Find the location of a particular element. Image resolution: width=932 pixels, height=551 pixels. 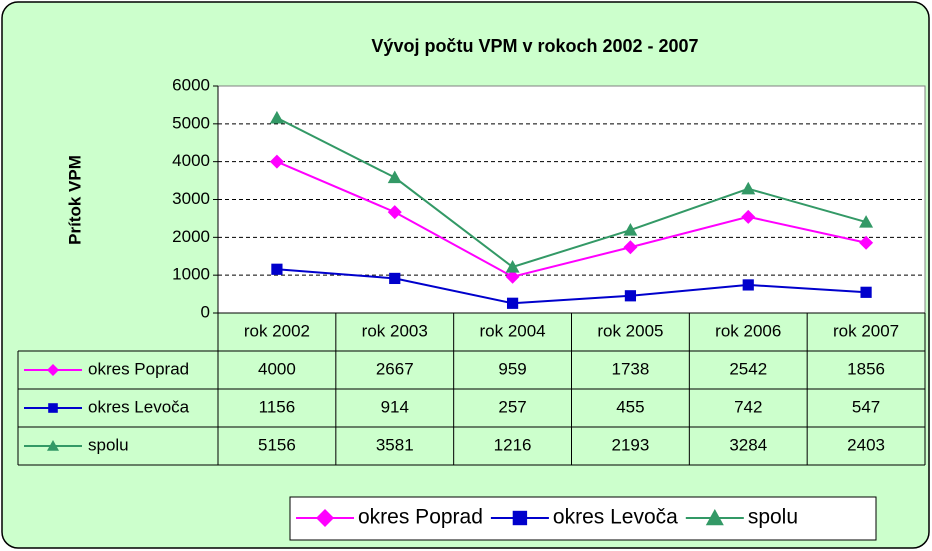

y-tick-label: 3000 is located at coordinates (191, 198).